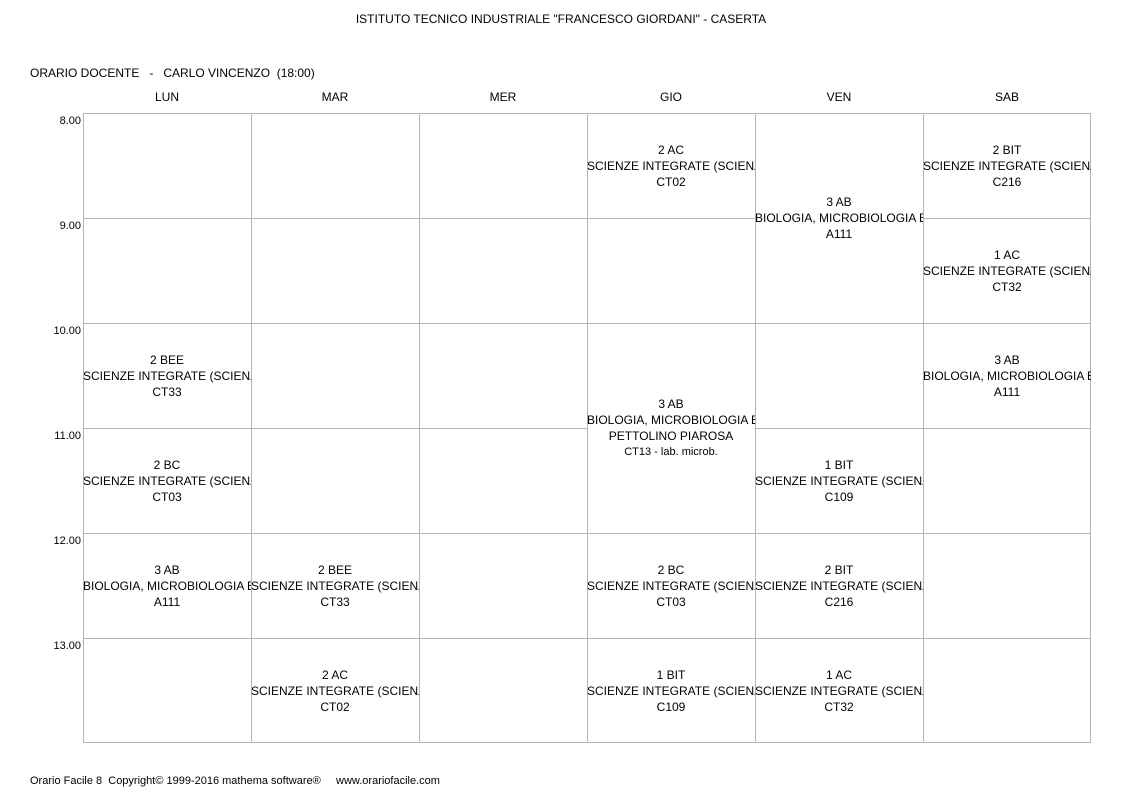 The image size is (1122, 793). I want to click on day-header-lun: LUN, so click(166, 97).